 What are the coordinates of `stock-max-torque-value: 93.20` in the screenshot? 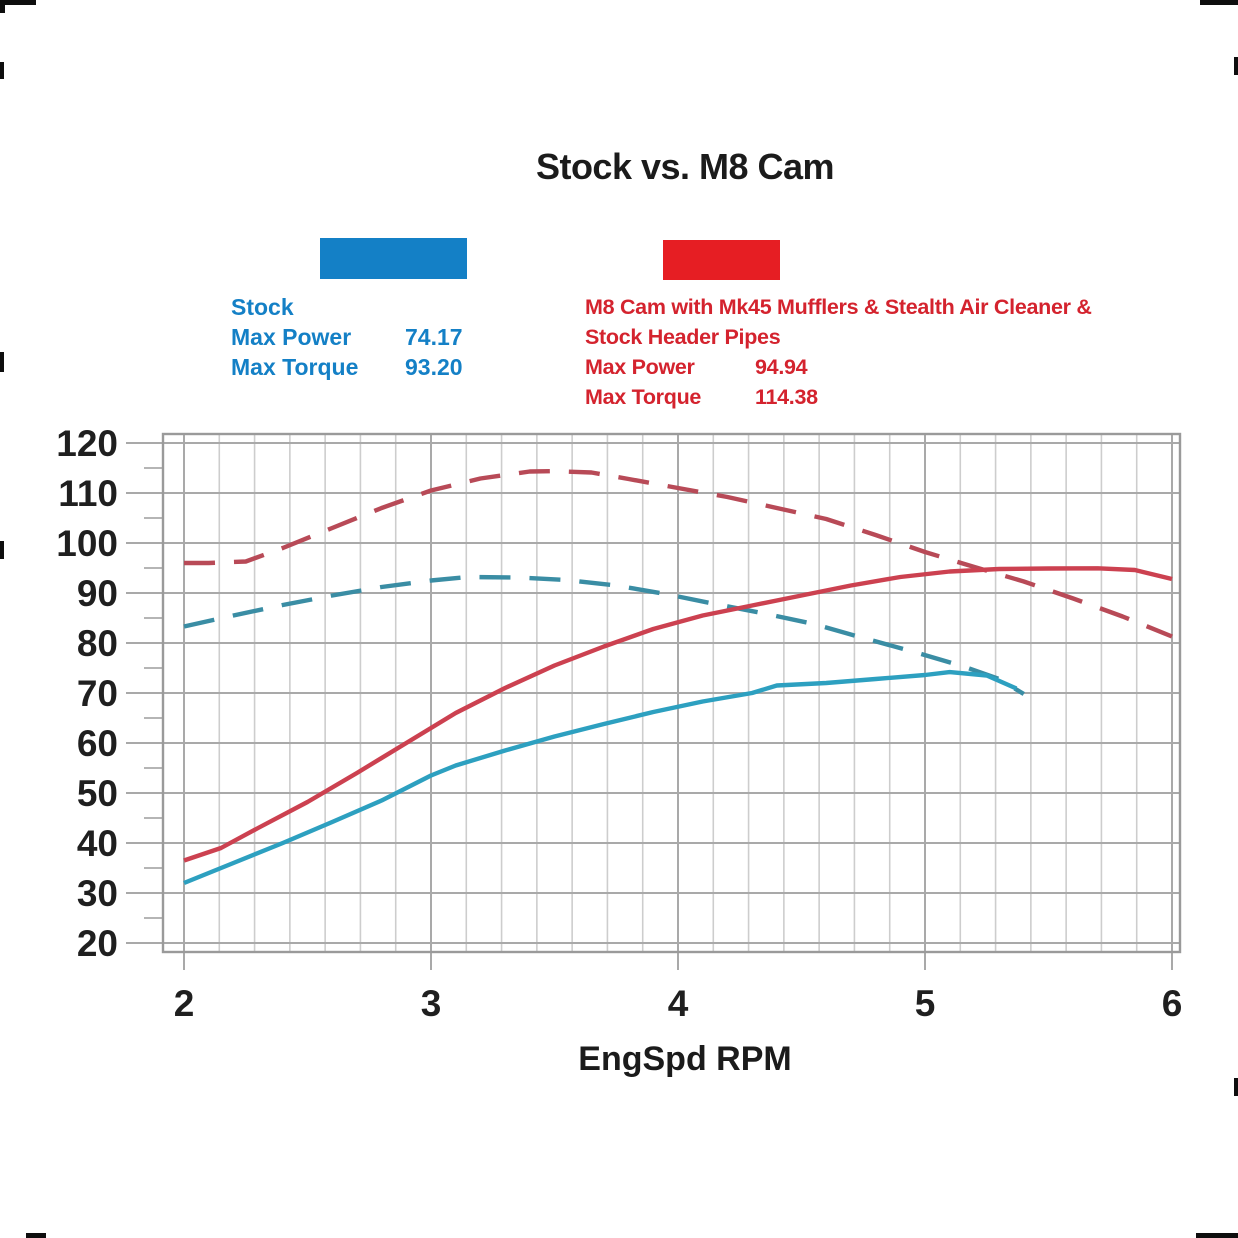 It's located at (434, 367).